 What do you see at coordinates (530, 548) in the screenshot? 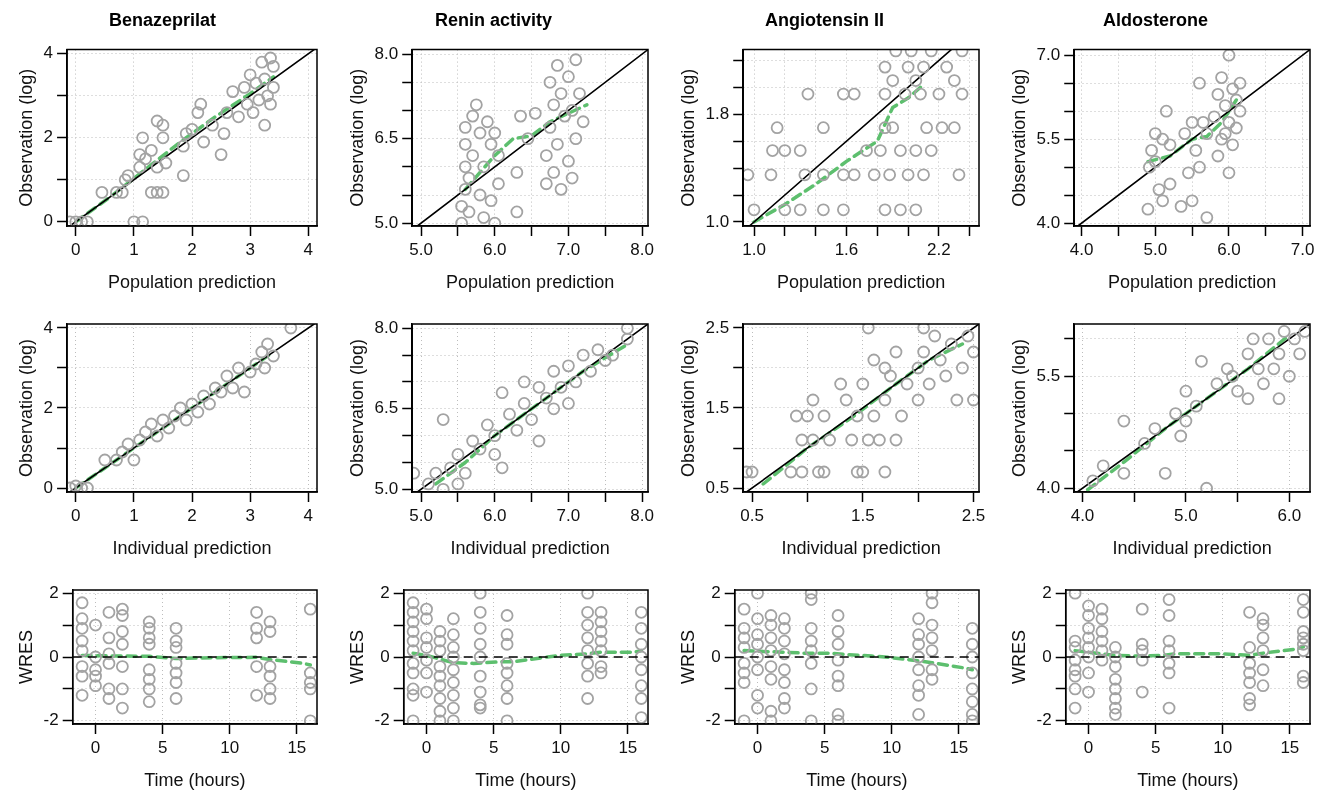
I see `x-axis-title: Individual prediction` at bounding box center [530, 548].